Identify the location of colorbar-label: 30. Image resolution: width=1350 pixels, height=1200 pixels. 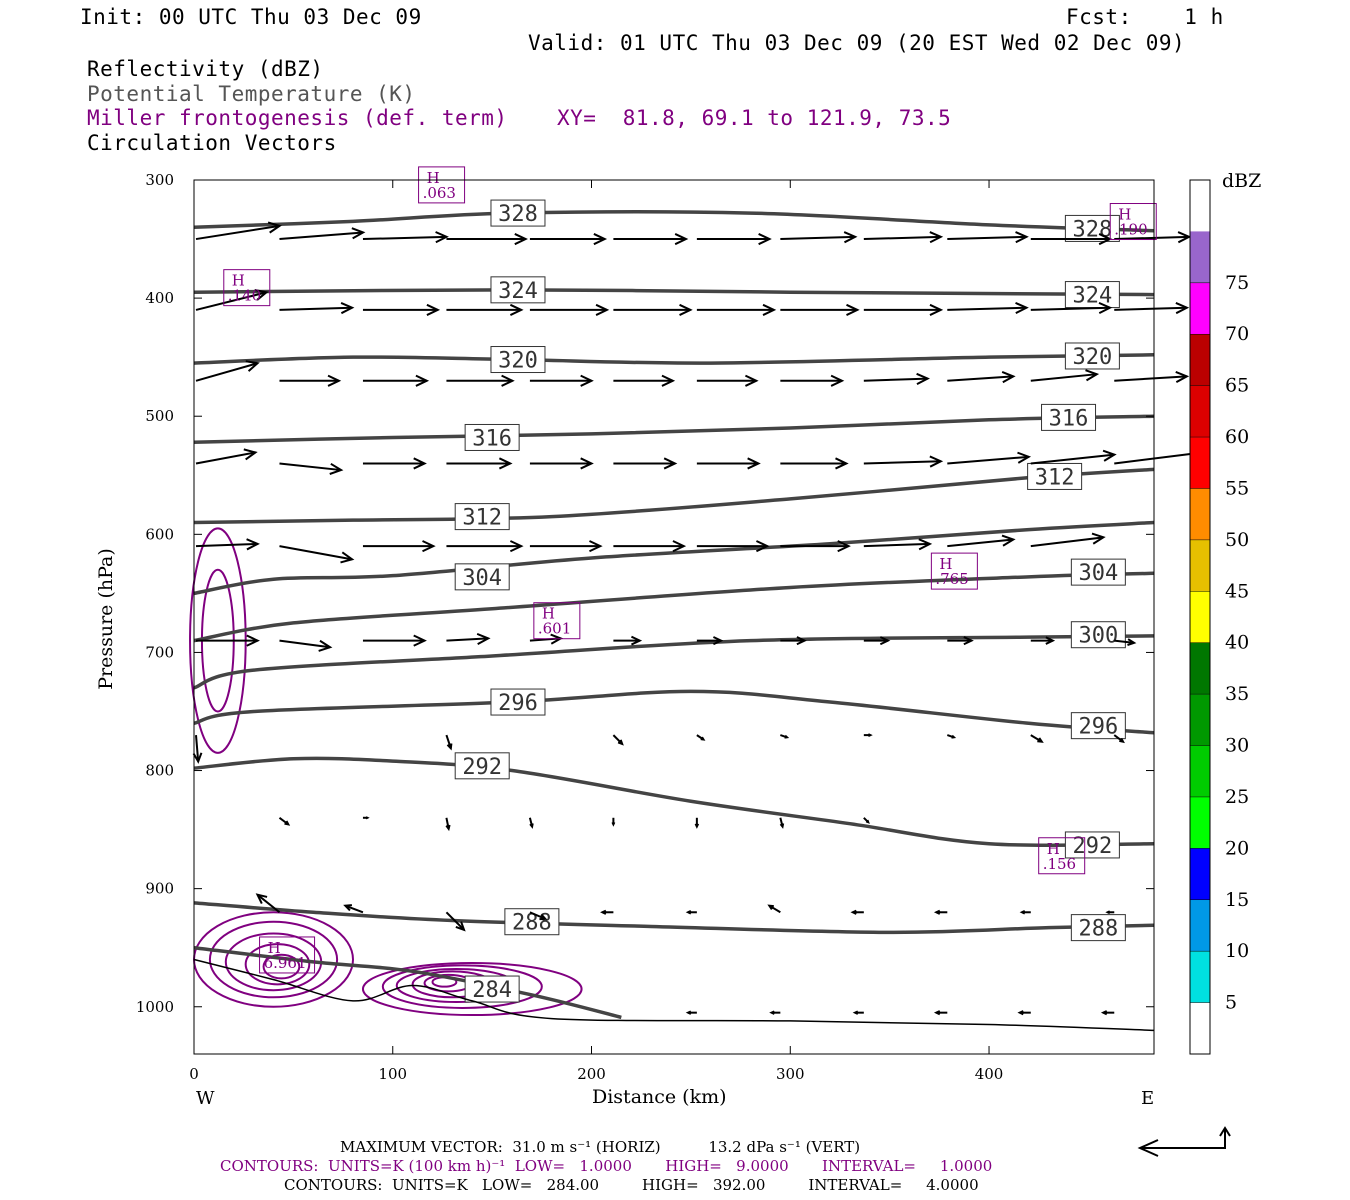
(1237, 746).